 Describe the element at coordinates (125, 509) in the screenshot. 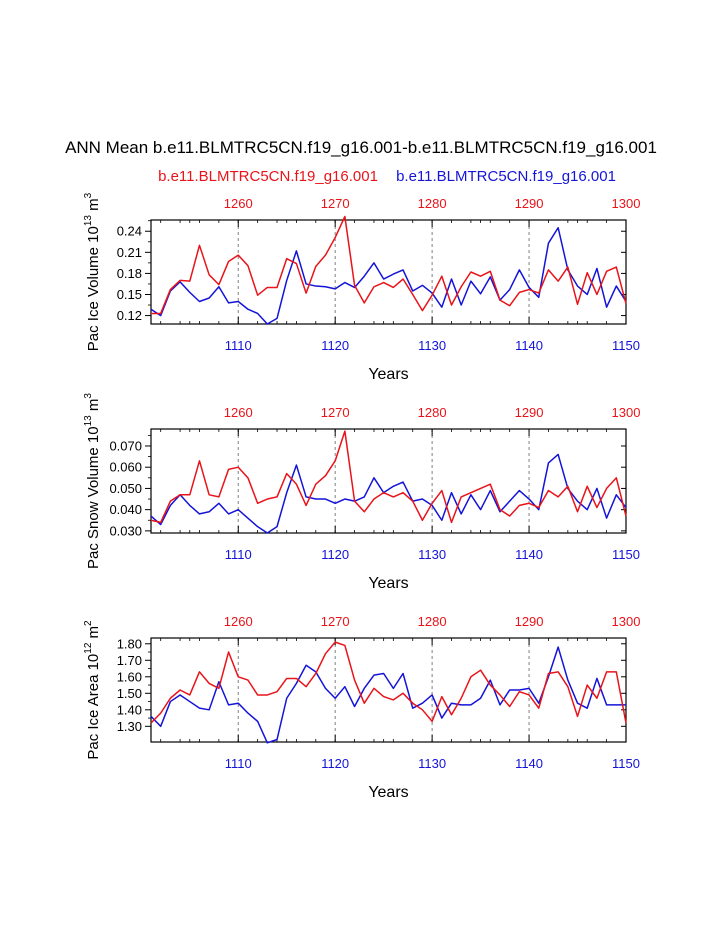

I see `y-tick-label: 0.040` at that location.